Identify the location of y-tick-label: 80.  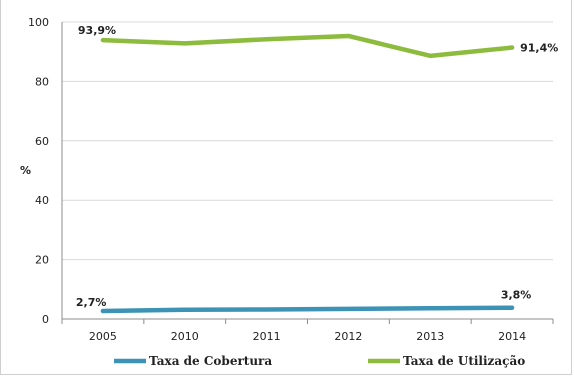
(42, 81).